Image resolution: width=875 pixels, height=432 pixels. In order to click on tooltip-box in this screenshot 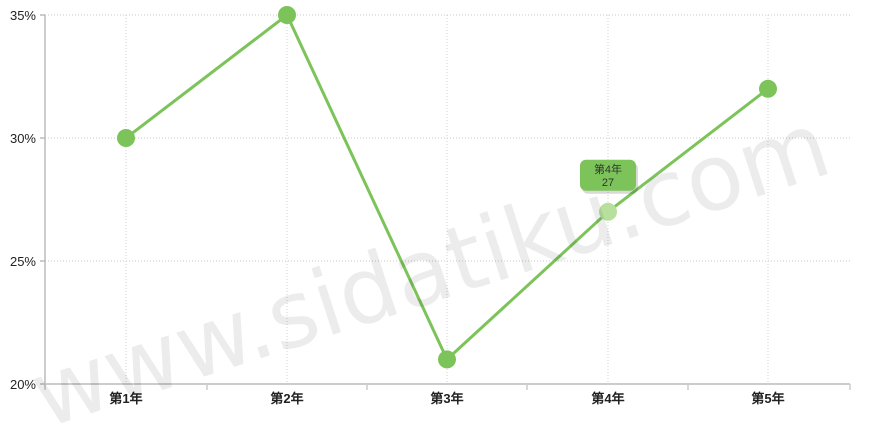, I will do `click(608, 175)`.